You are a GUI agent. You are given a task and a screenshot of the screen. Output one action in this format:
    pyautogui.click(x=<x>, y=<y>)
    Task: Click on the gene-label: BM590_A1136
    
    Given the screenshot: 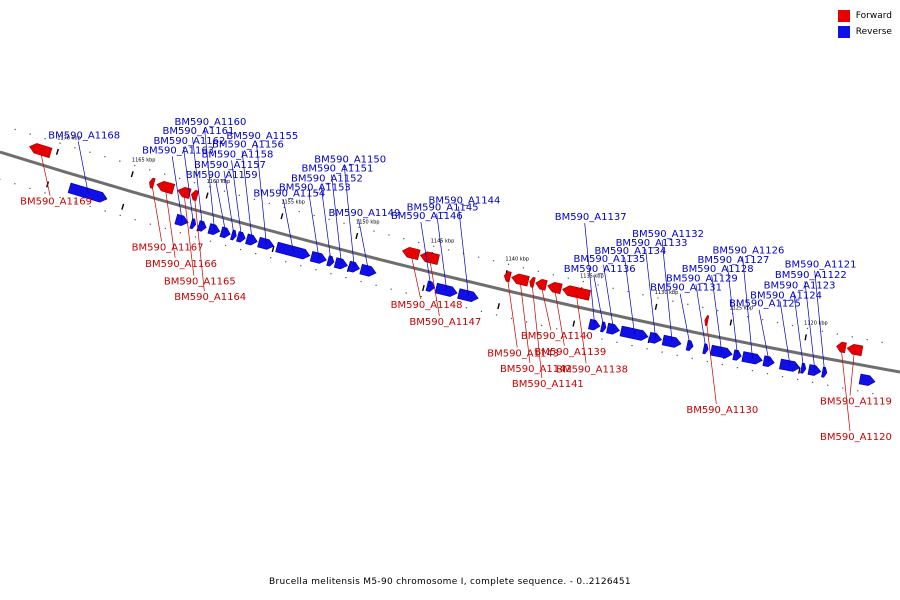 What is the action you would take?
    pyautogui.click(x=600, y=269)
    